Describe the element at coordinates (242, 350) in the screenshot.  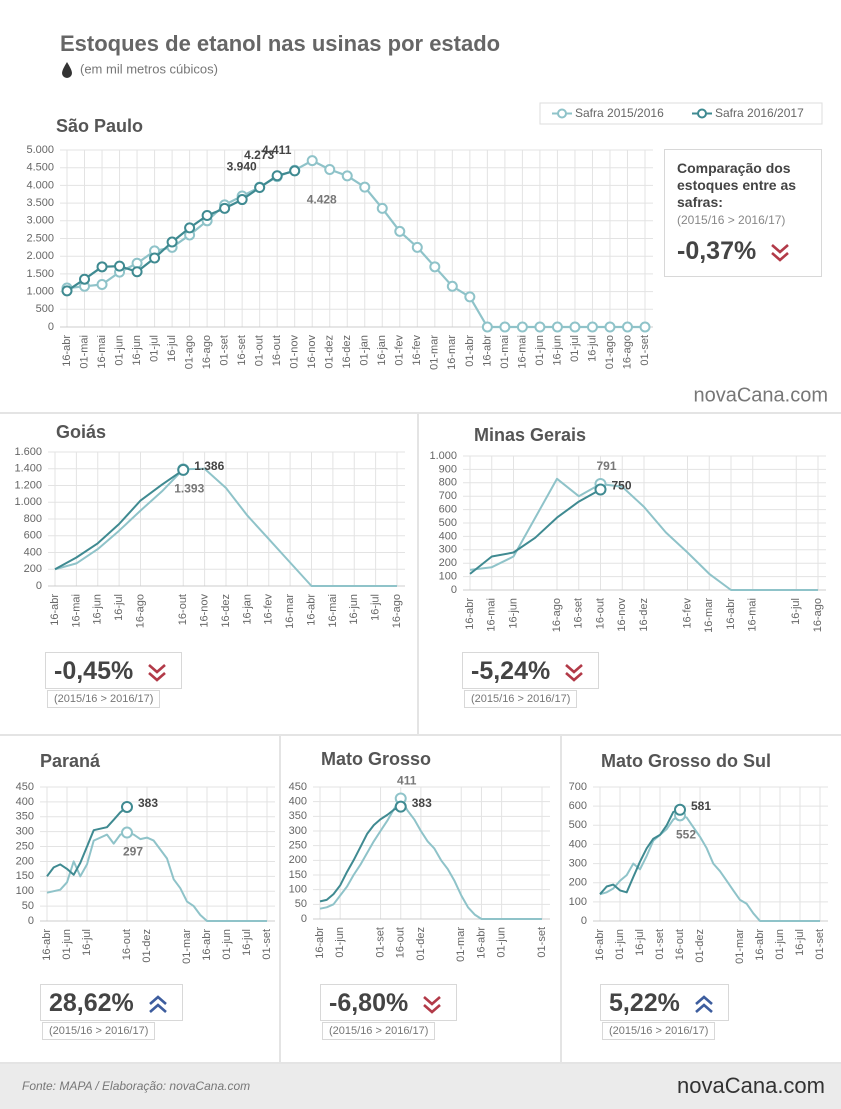
I see `x-tick-label: 16-set` at that location.